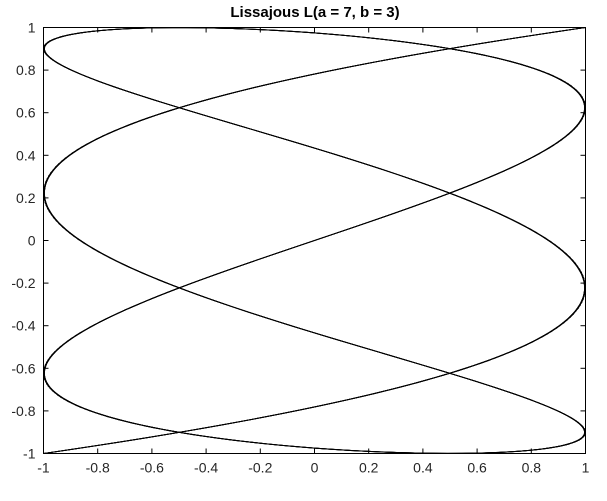  Describe the element at coordinates (23, 326) in the screenshot. I see `y-tick-label: -0.4` at that location.